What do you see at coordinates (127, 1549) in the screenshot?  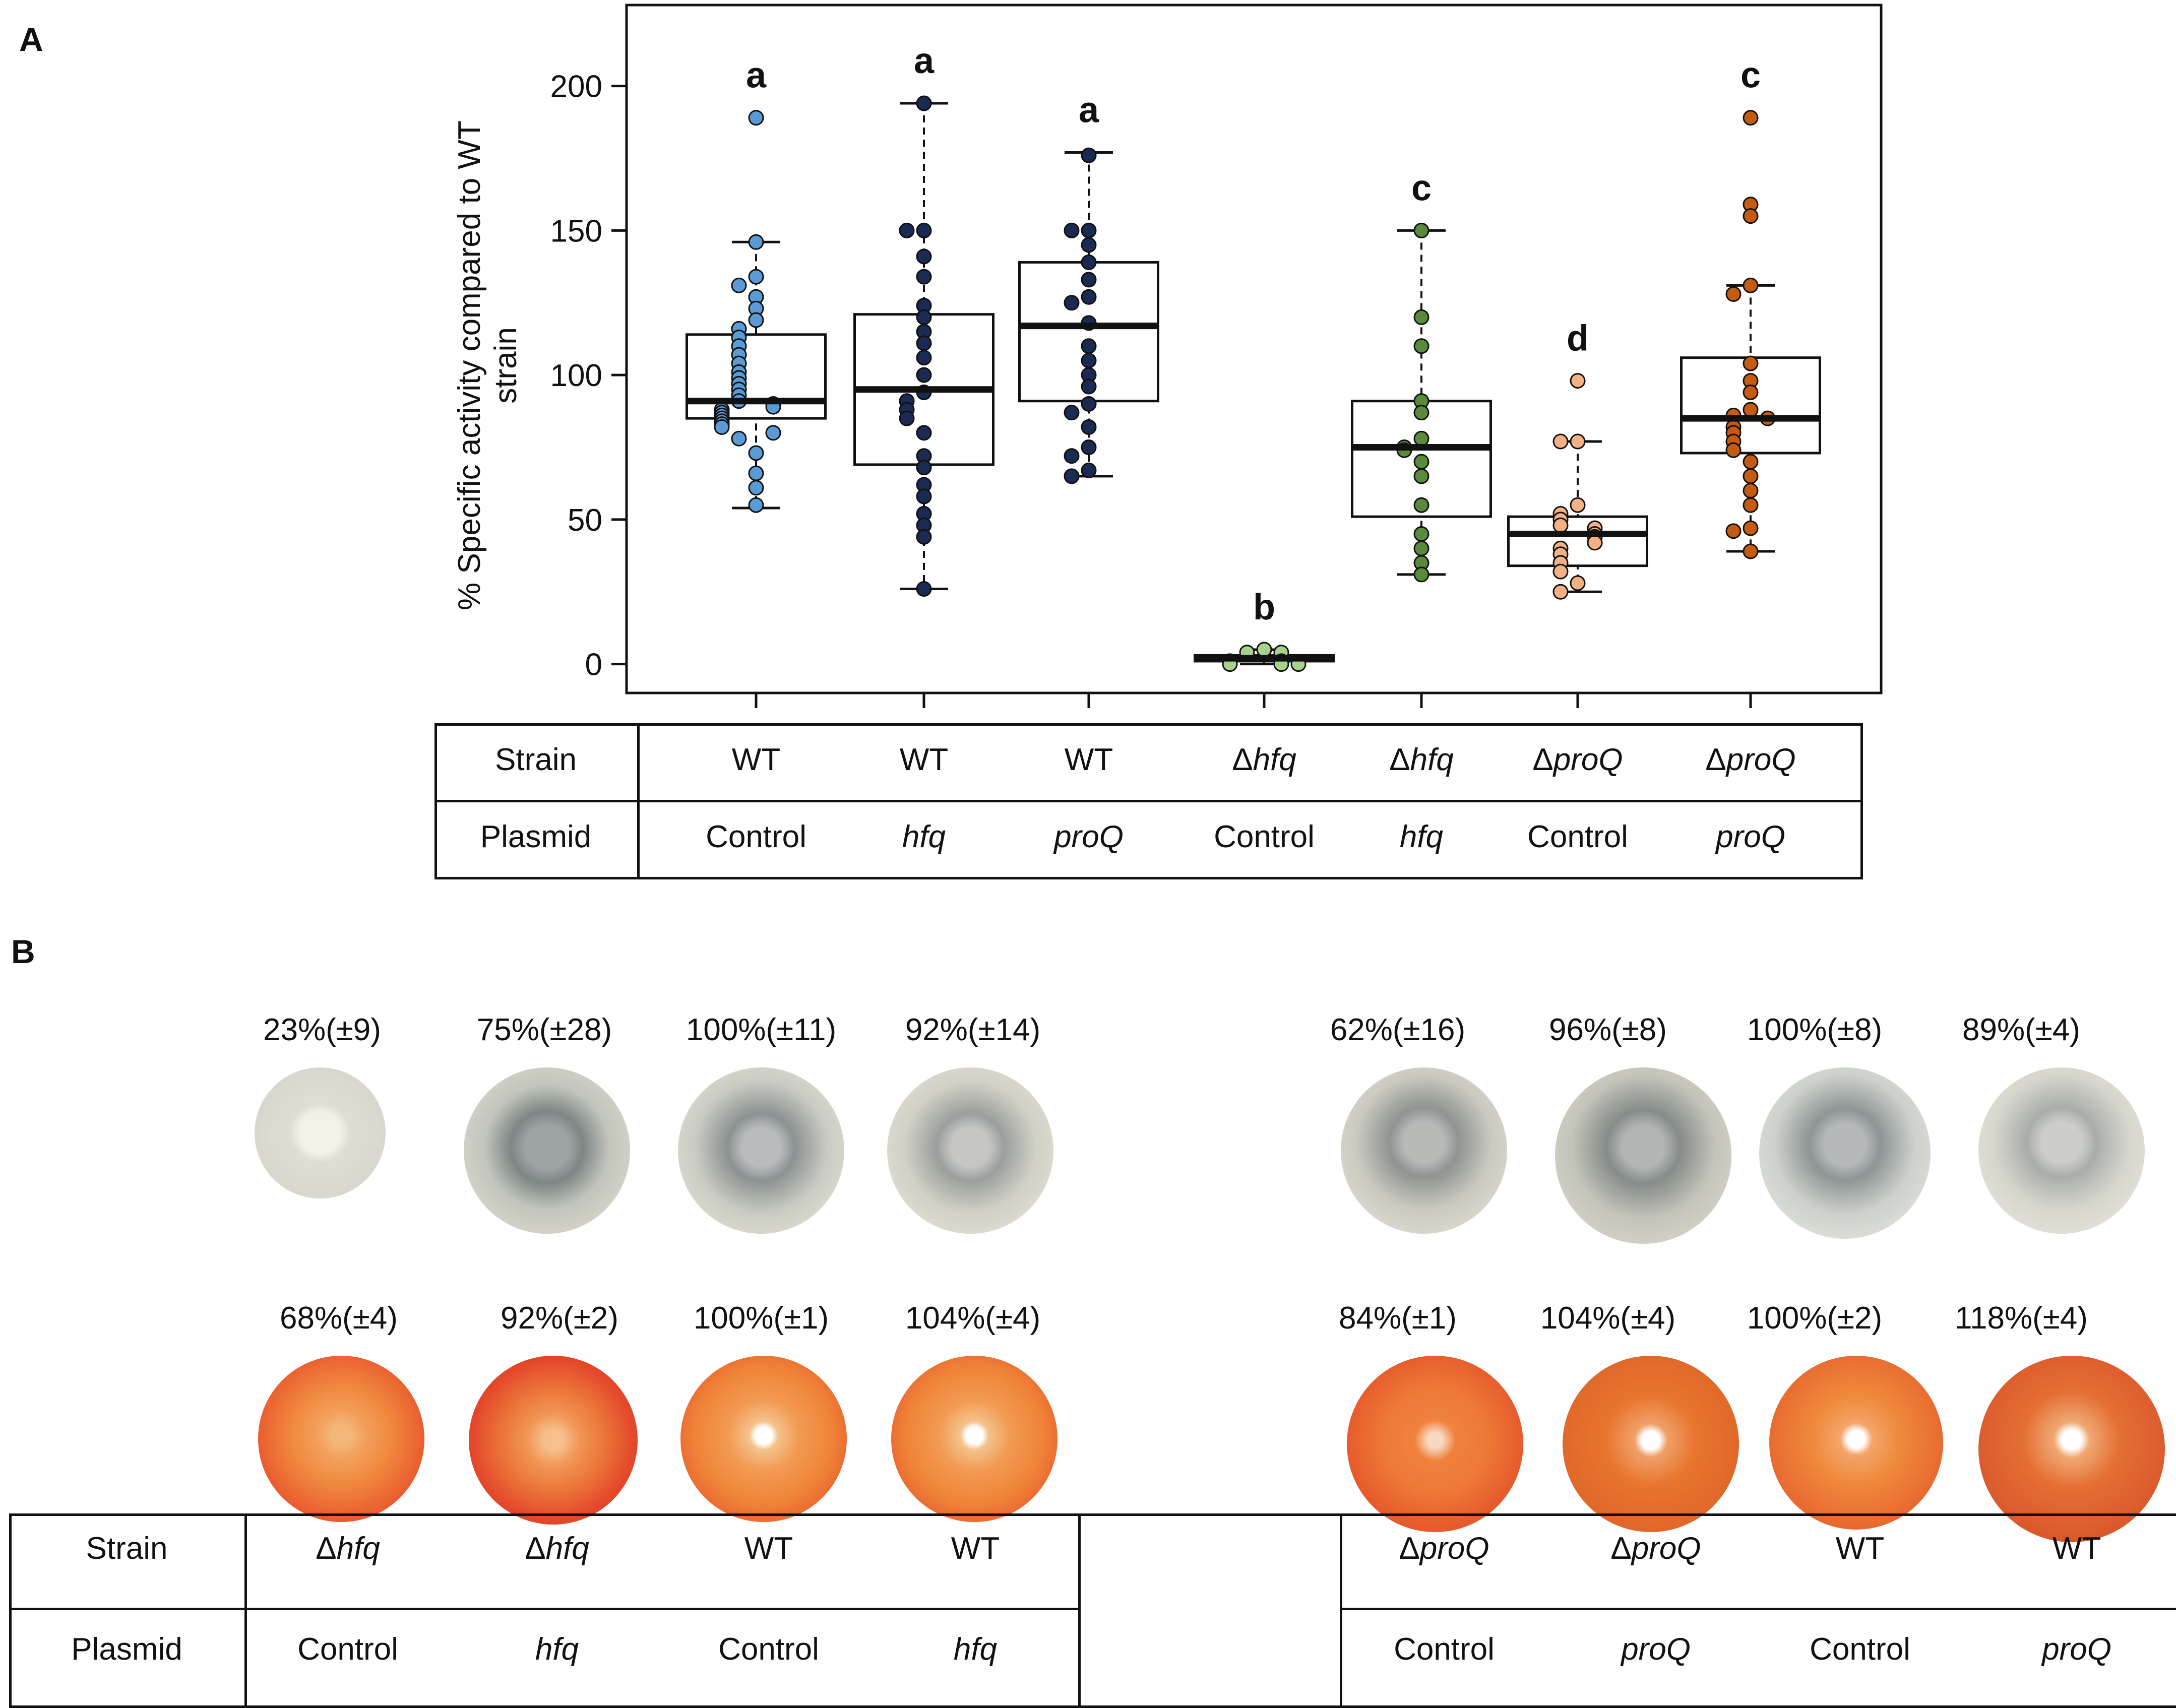 I see `panel-b-strain-label: Strain` at bounding box center [127, 1549].